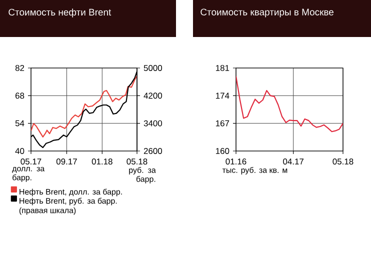 Image resolution: width=371 pixels, height=263 pixels. I want to click on y-tick-label: 40, so click(19, 151).